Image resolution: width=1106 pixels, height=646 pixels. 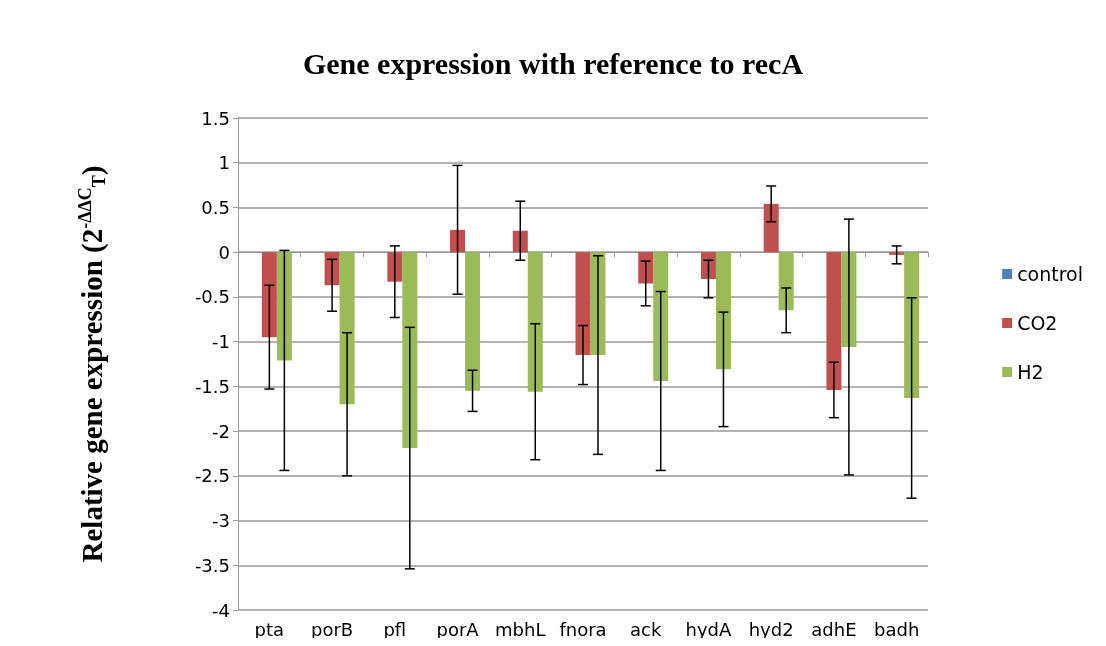 I want to click on y-tick-label: -0.5, so click(x=212, y=297).